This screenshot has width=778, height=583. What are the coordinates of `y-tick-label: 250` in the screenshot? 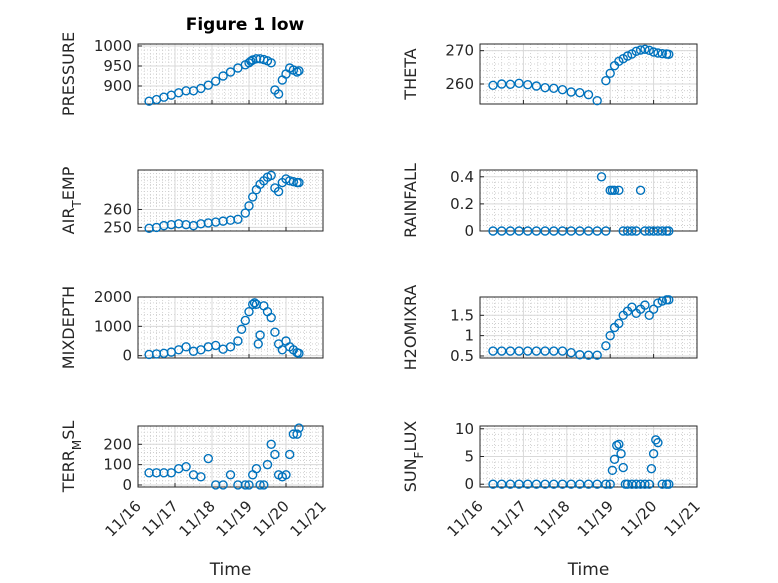 It's located at (117, 227).